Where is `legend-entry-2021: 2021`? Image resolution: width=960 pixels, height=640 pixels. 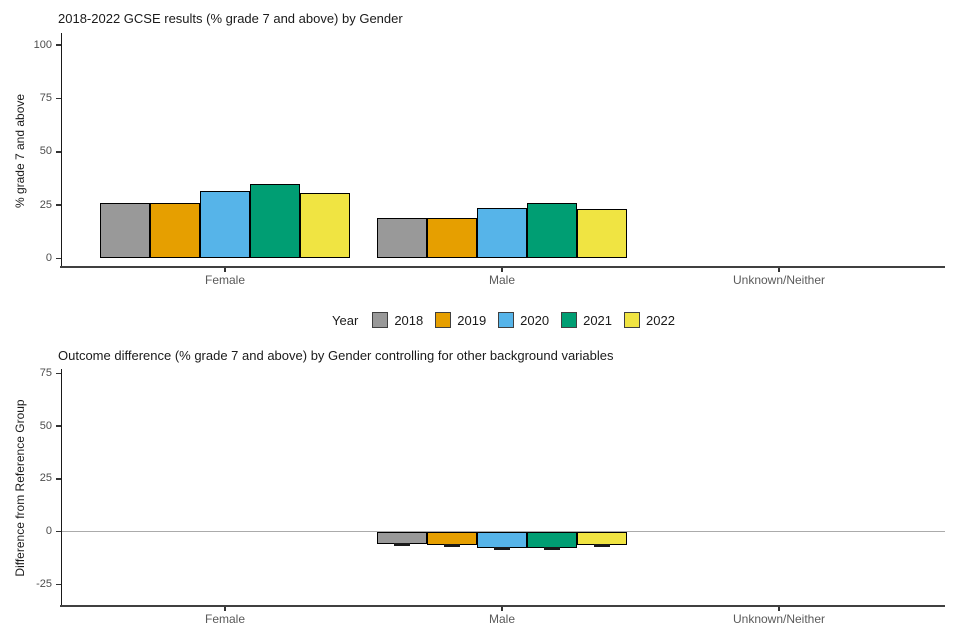
legend-entry-2021: 2021 is located at coordinates (586, 320).